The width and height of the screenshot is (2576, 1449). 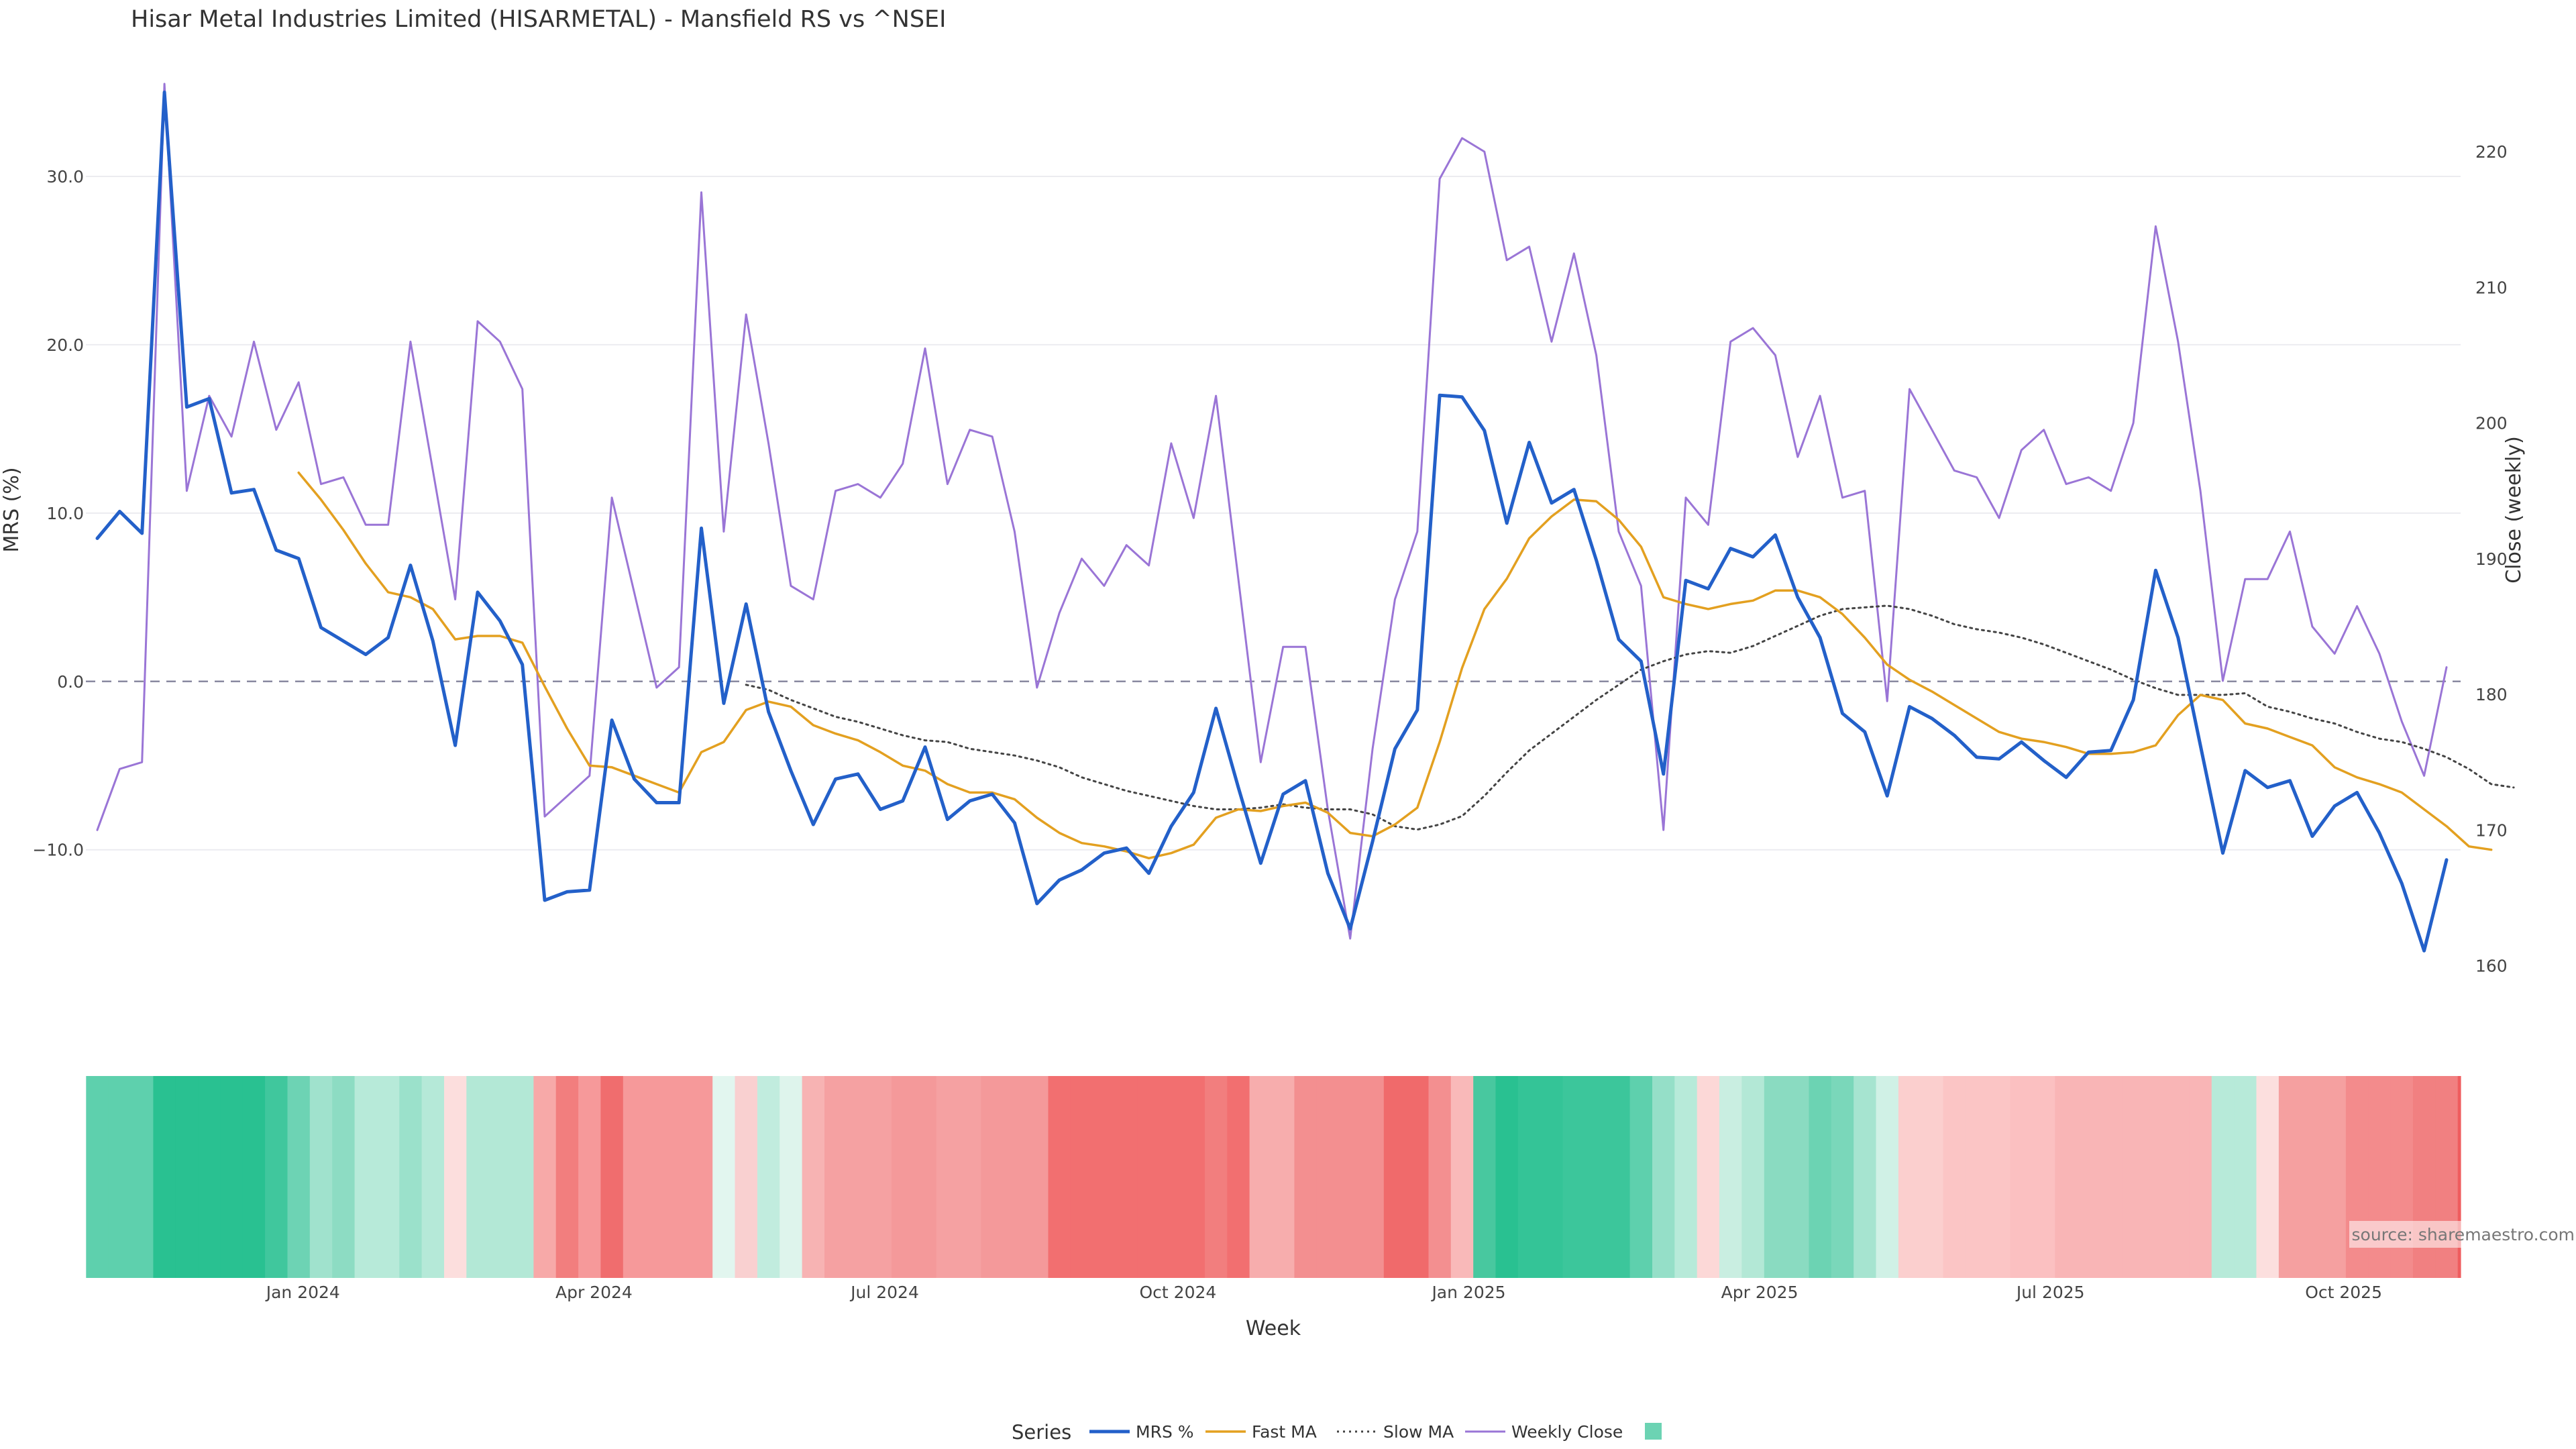 What do you see at coordinates (1467, 1292) in the screenshot?
I see `x-tick-label: Jan 2025` at bounding box center [1467, 1292].